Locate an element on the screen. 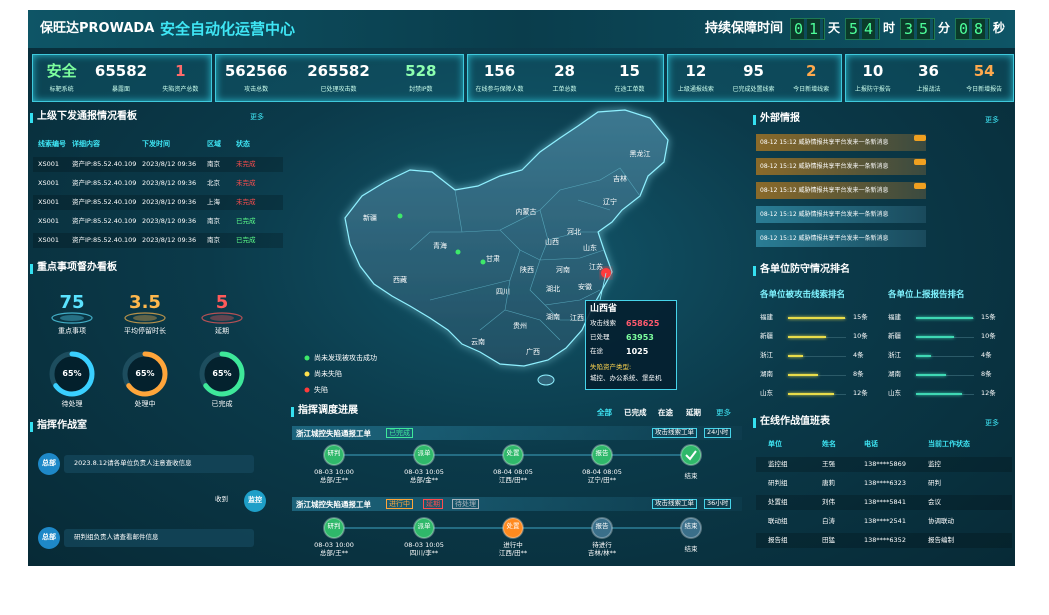 The height and width of the screenshot is (615, 1049). panel-title: 各单位防守情况排名 is located at coordinates (805, 269).